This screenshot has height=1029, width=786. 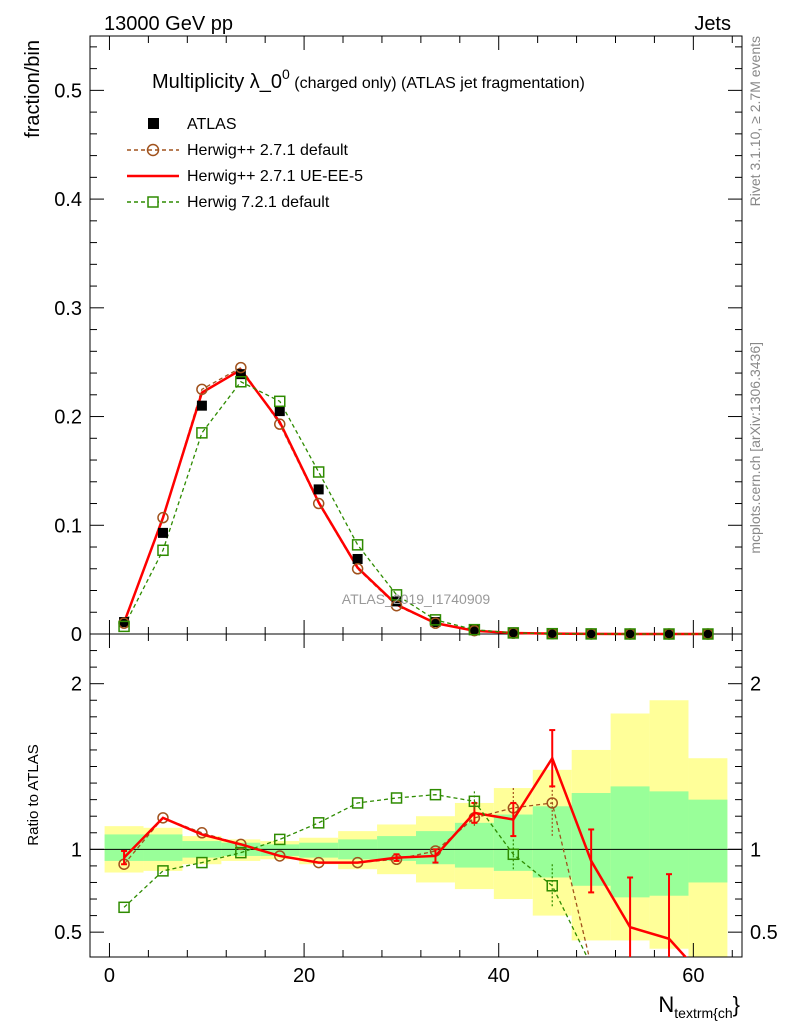 I want to click on main-y-tick-label: 0.5, so click(x=68, y=91).